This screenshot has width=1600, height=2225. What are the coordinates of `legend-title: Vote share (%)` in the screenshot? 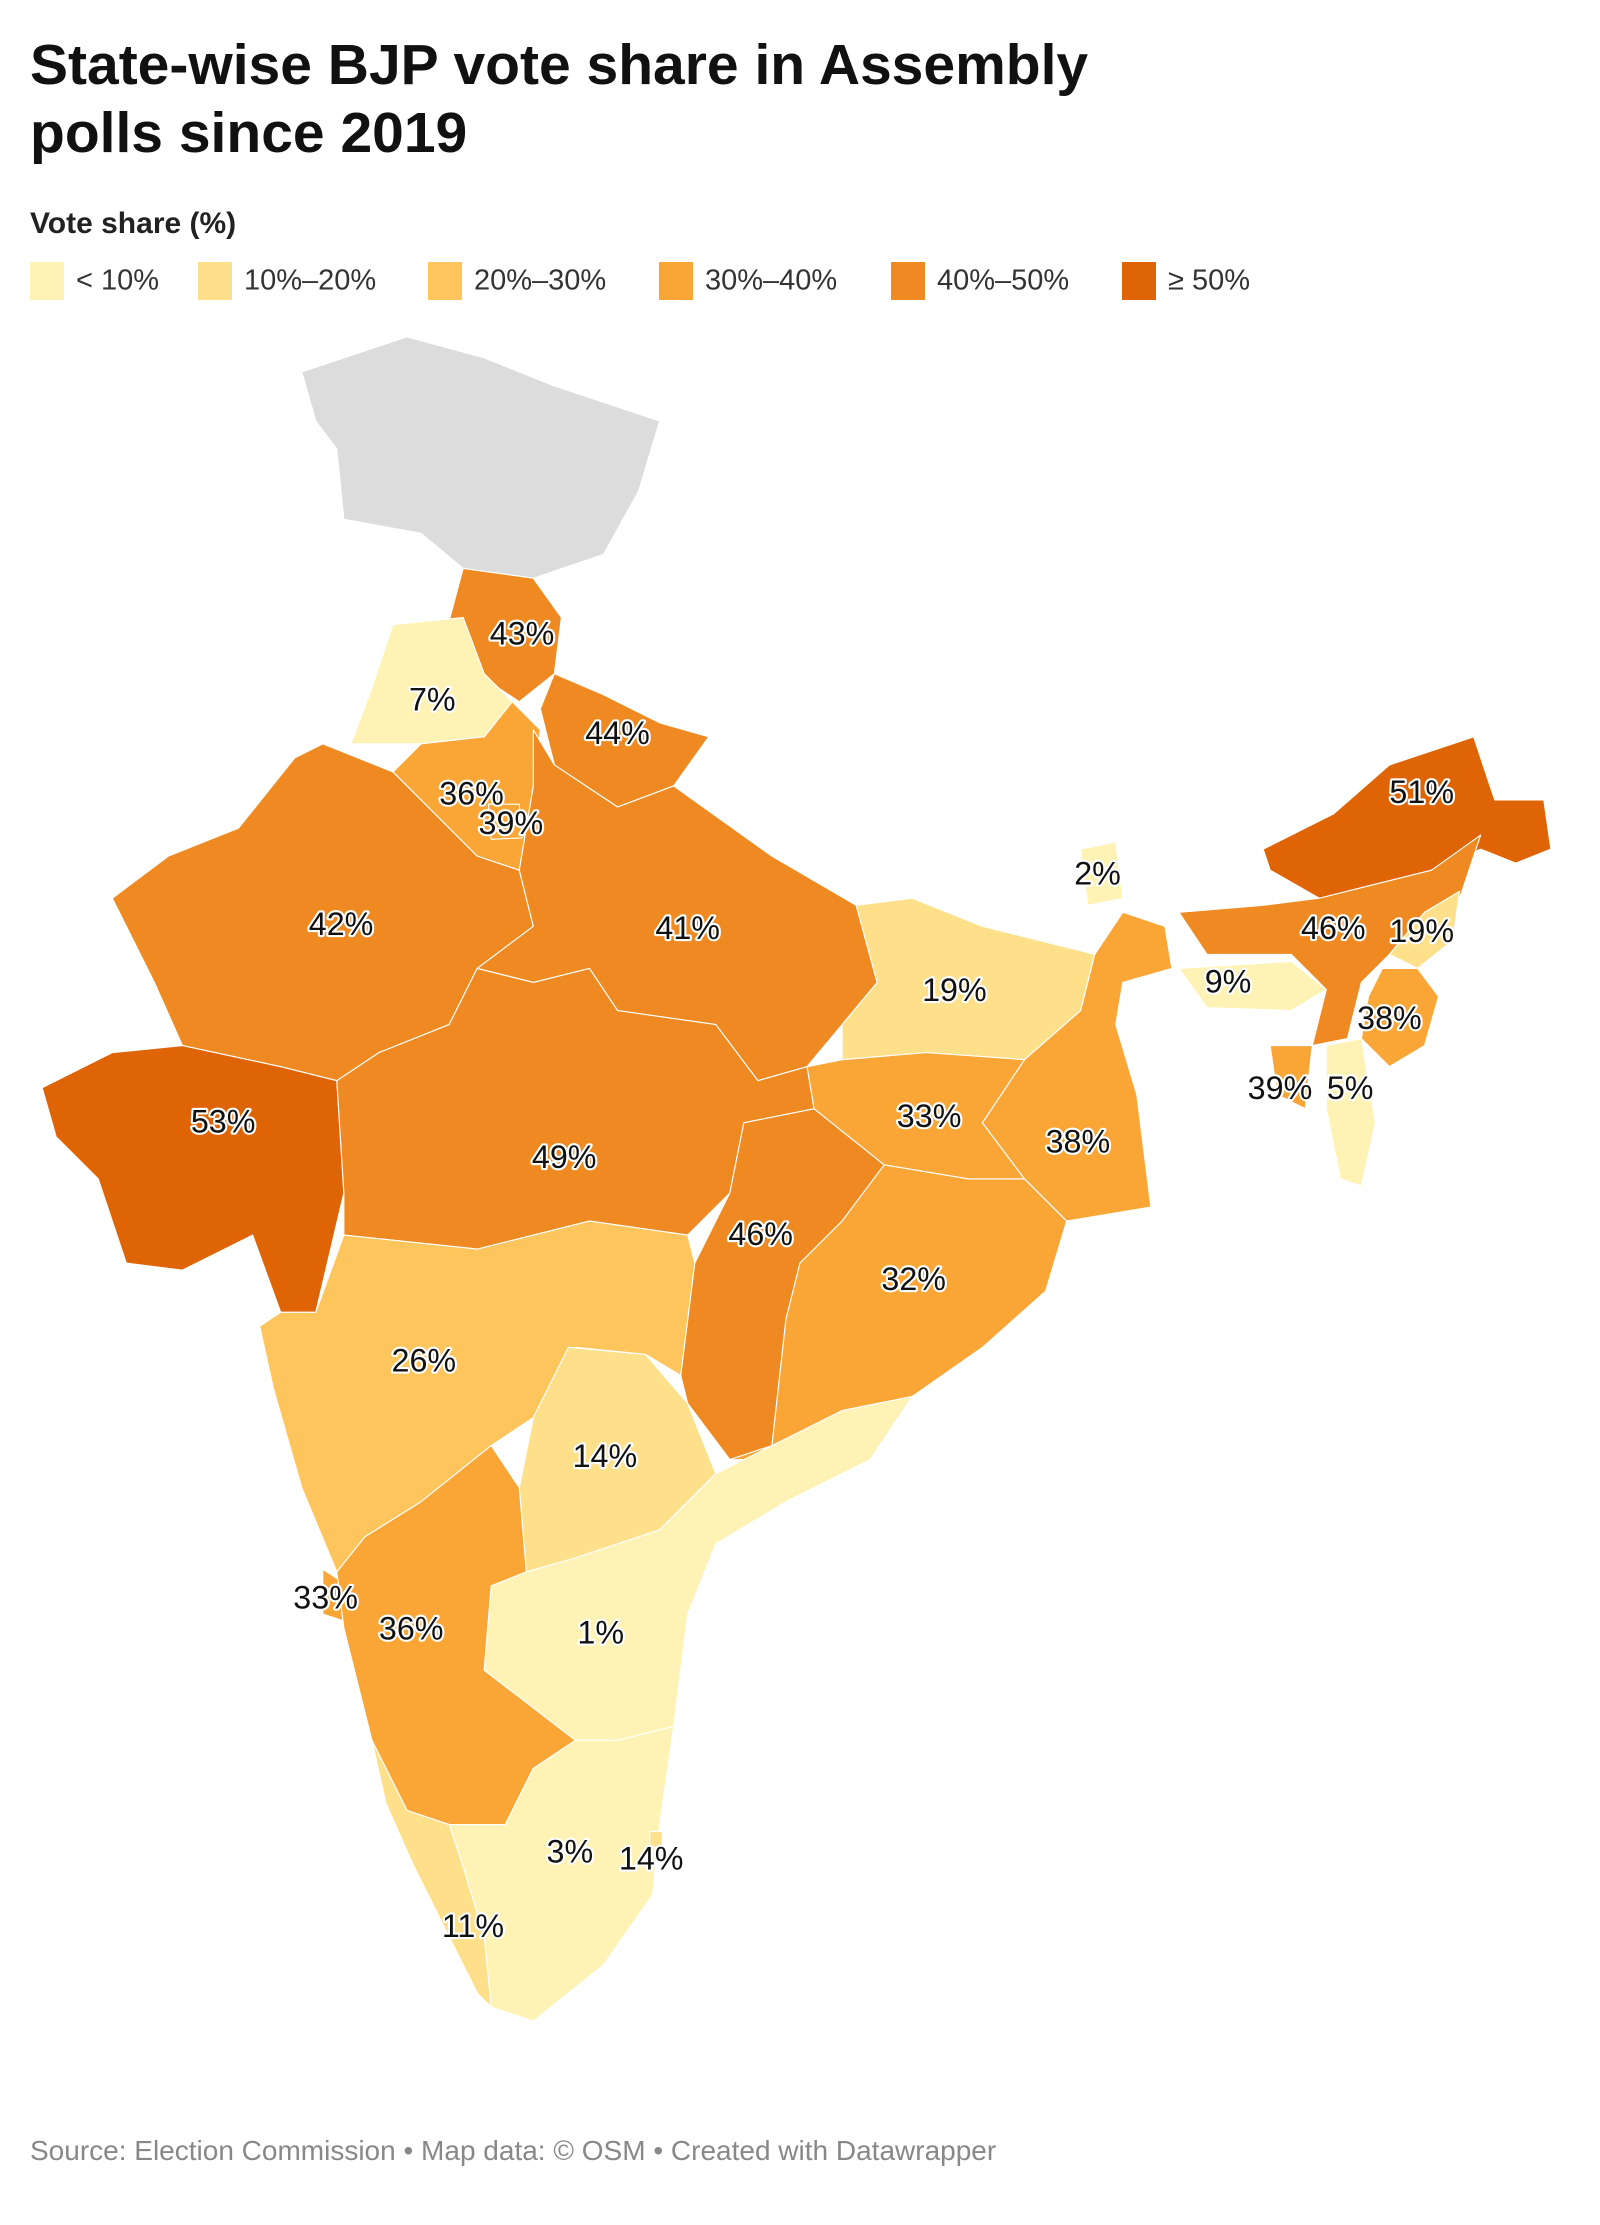 It's located at (133, 223).